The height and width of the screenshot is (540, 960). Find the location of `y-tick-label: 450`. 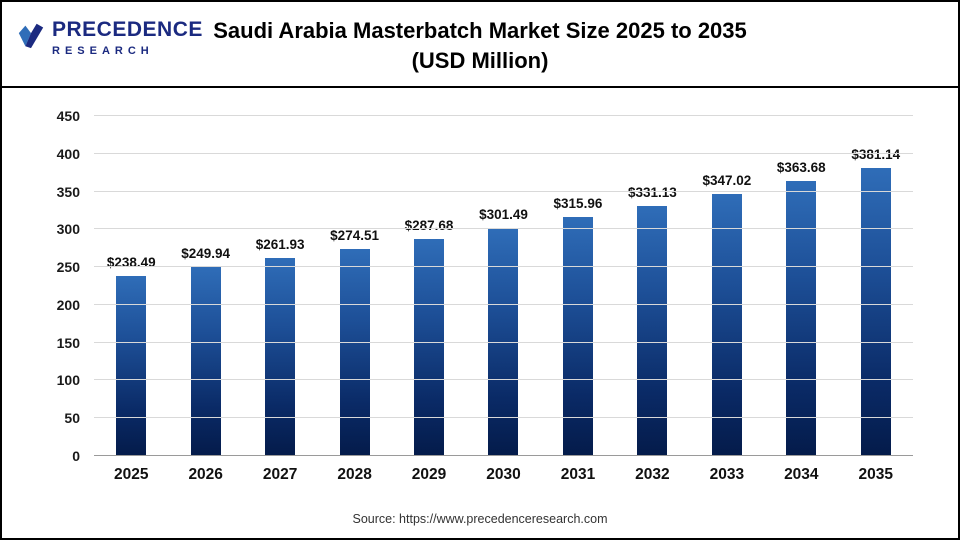

y-tick-label: 450 is located at coordinates (68, 116).